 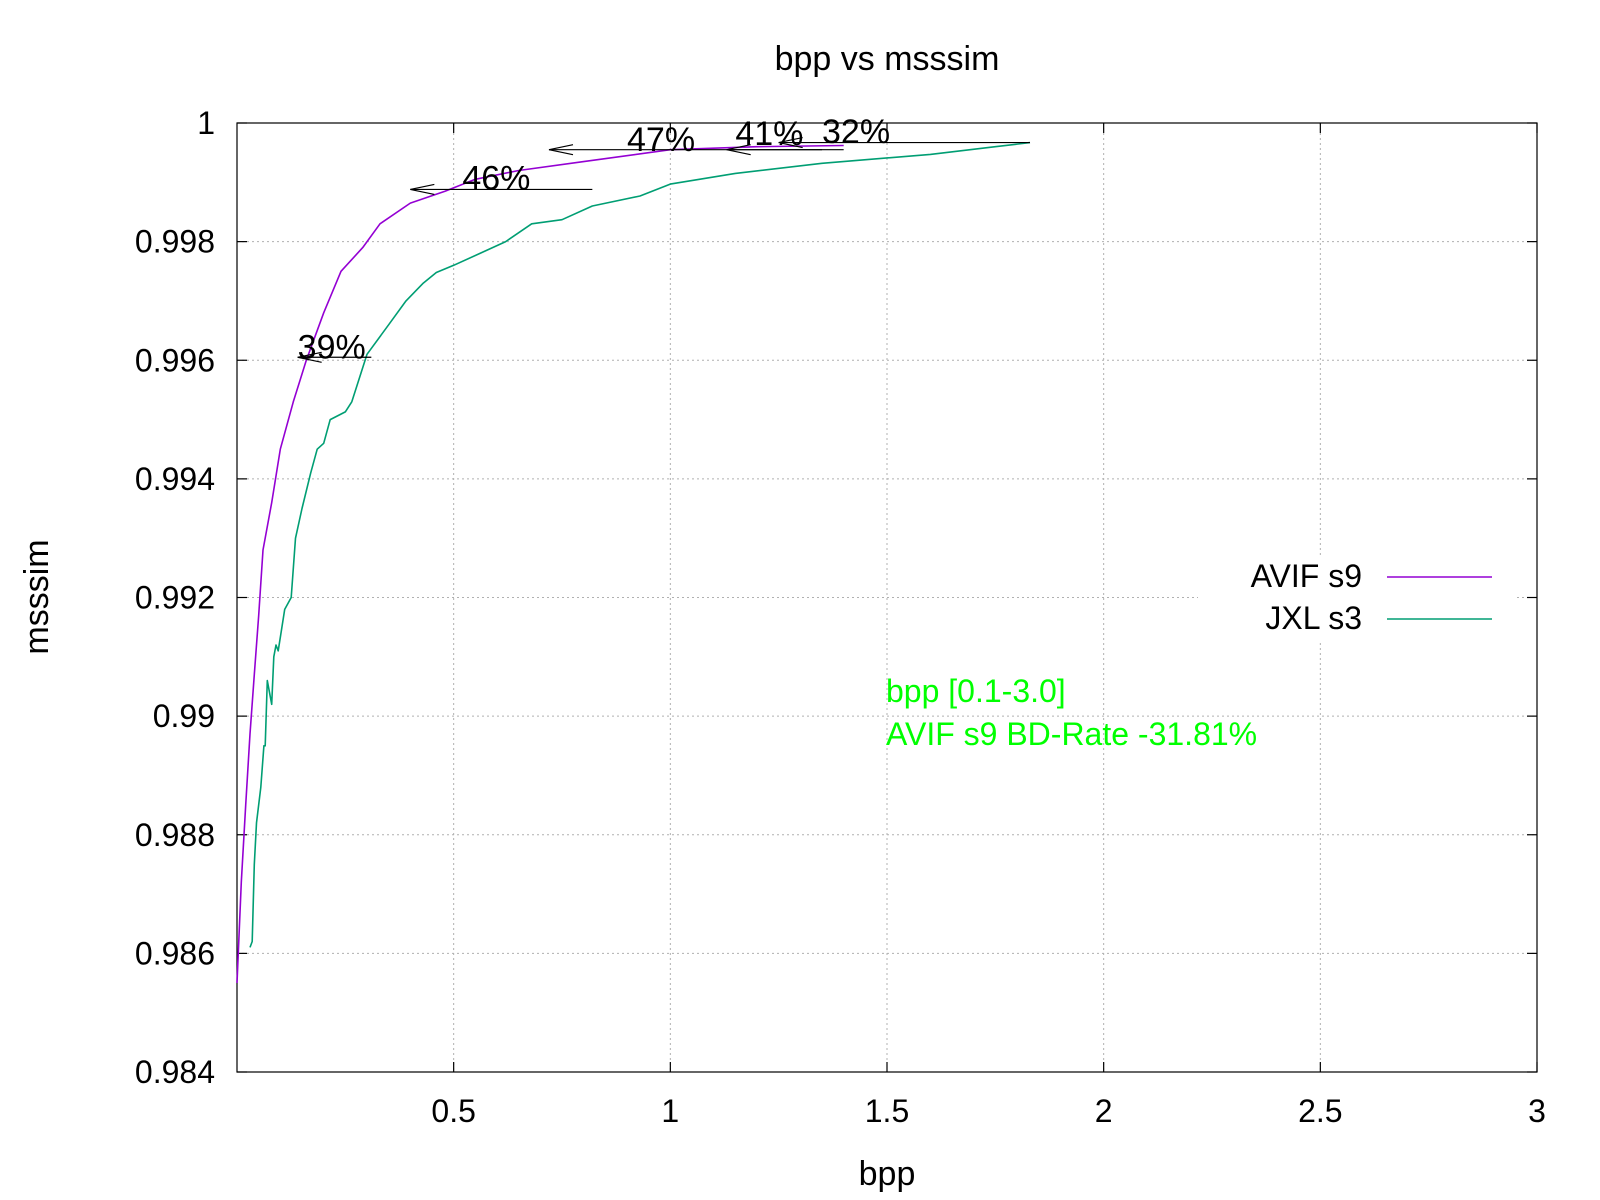 I want to click on legend: AVIF s9 JXL s3, so click(x=1356, y=599).